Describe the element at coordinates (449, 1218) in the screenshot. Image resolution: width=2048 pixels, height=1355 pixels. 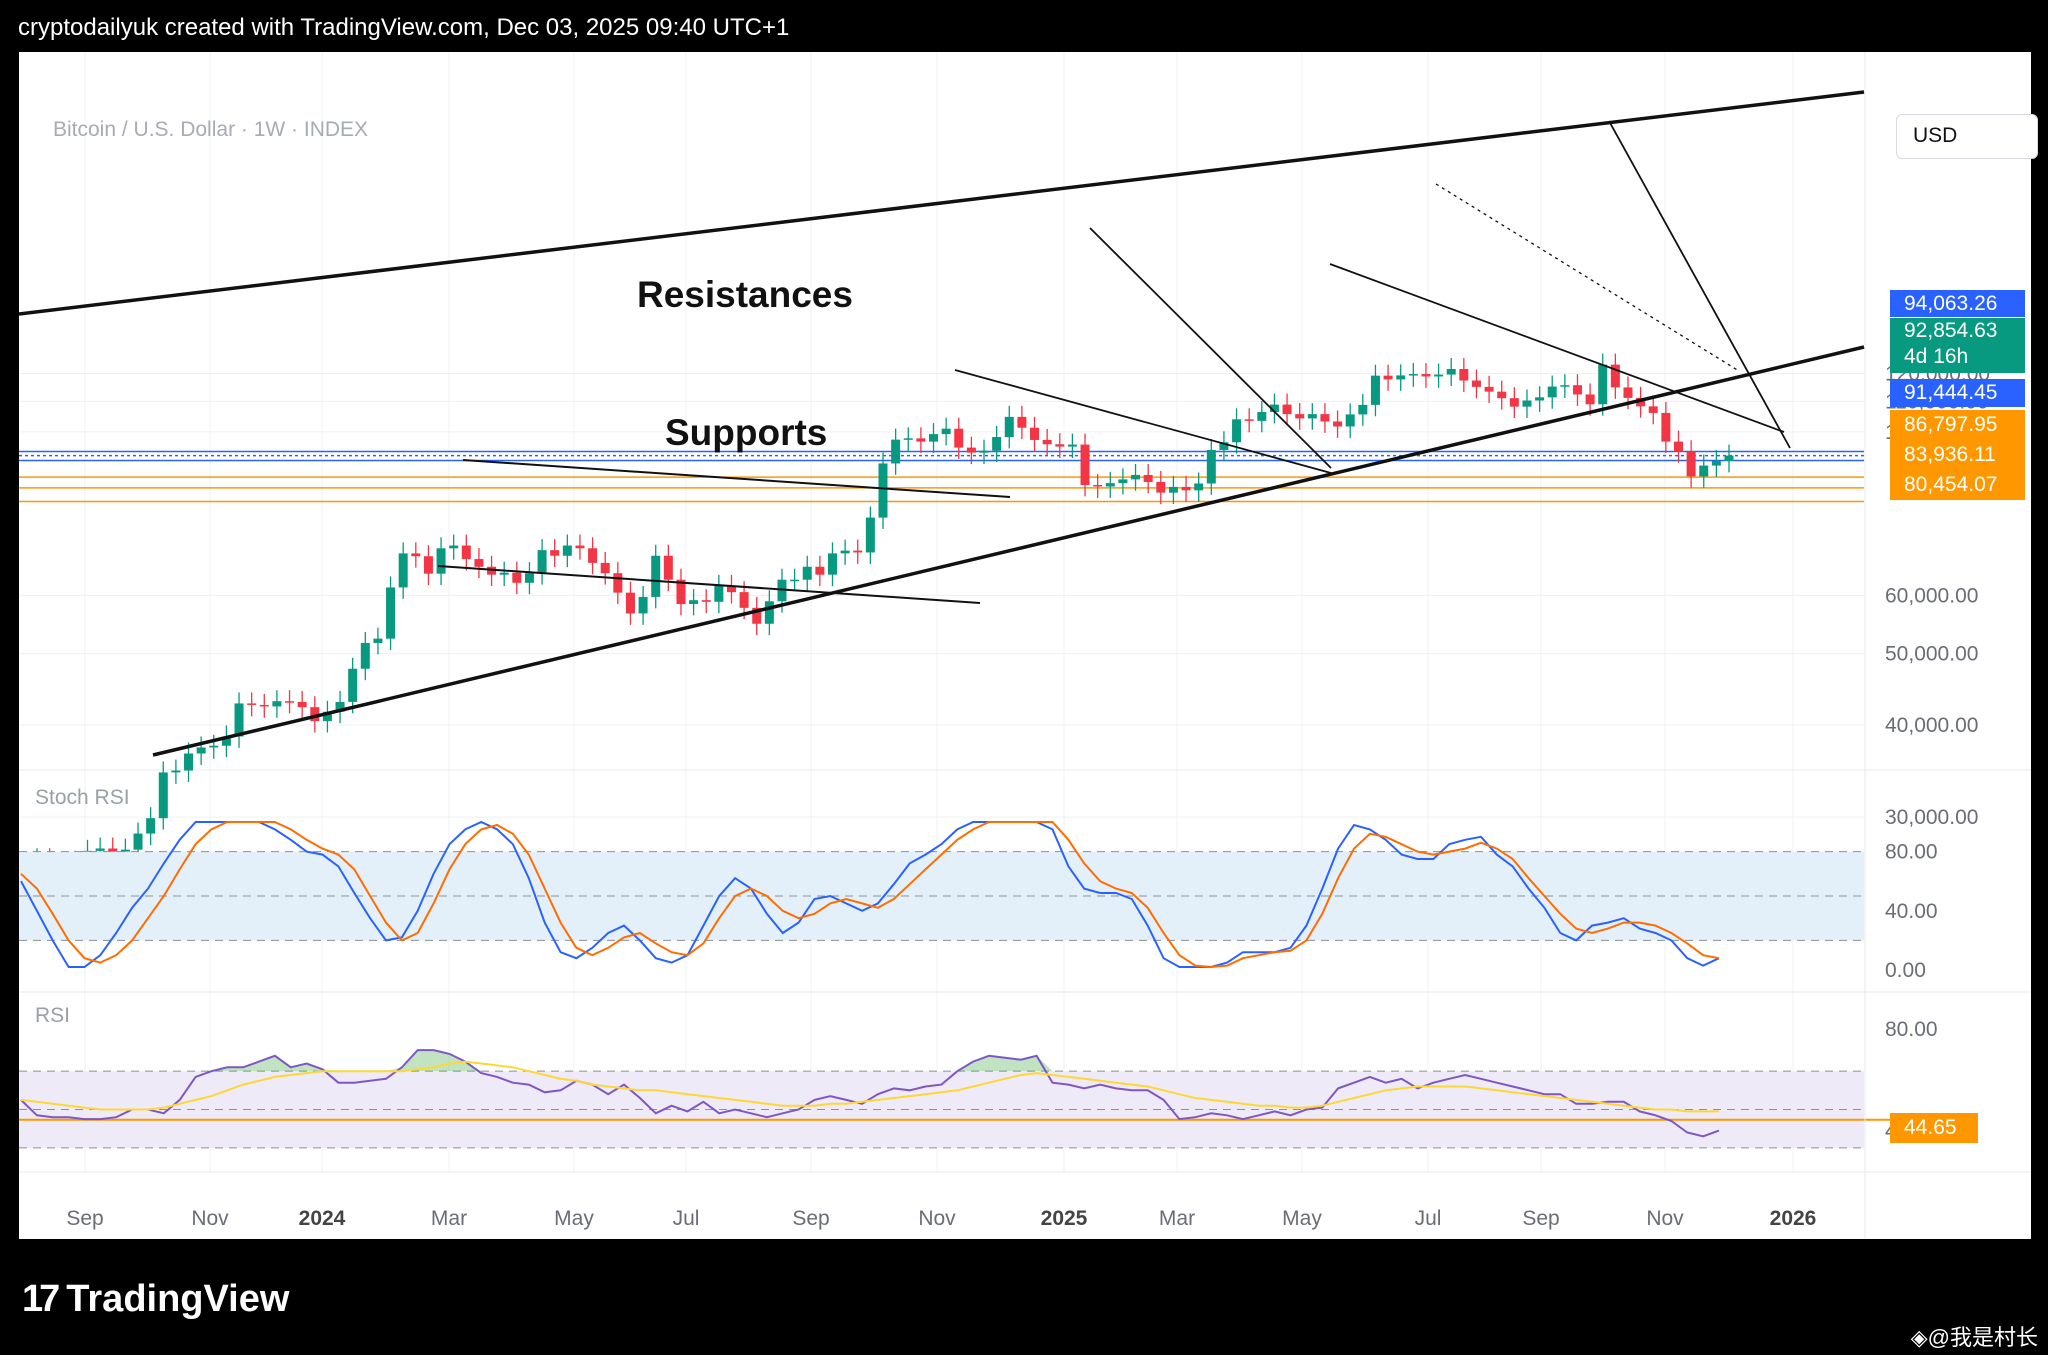
I see `time-tick-label: Mar` at that location.